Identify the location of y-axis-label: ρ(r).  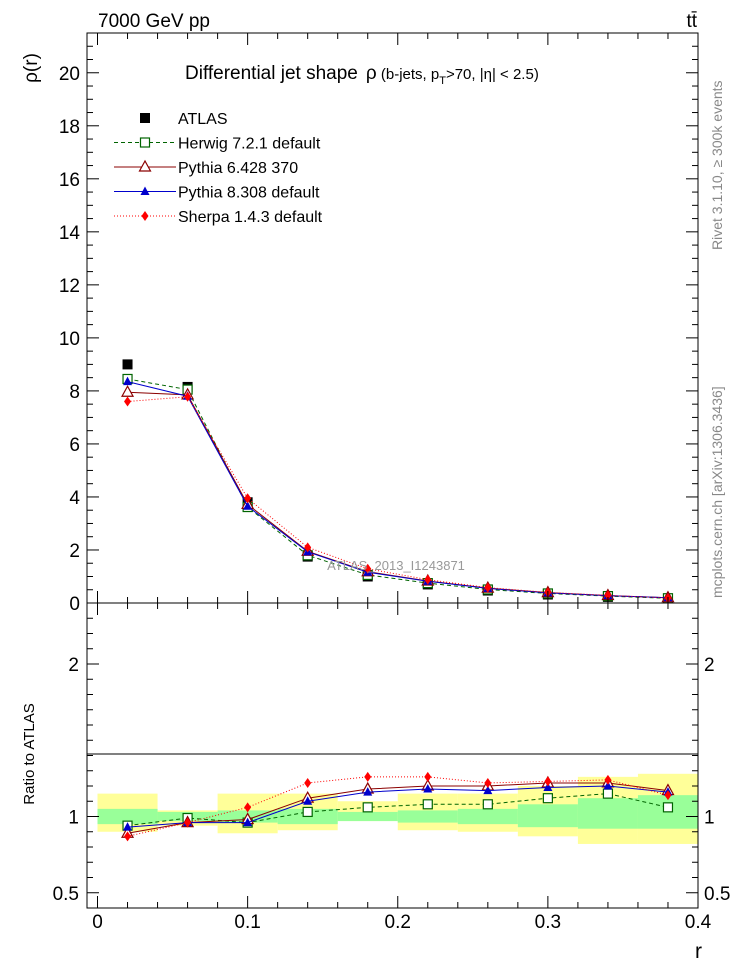
(31, 68).